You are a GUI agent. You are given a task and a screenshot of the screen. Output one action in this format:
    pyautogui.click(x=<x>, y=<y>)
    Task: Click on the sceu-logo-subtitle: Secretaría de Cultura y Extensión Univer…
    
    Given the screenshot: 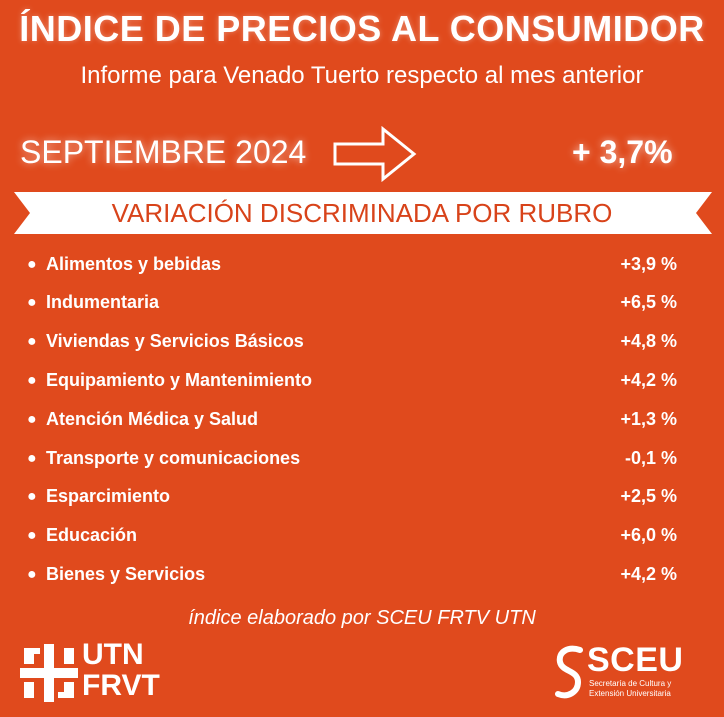 What is the action you would take?
    pyautogui.click(x=630, y=688)
    